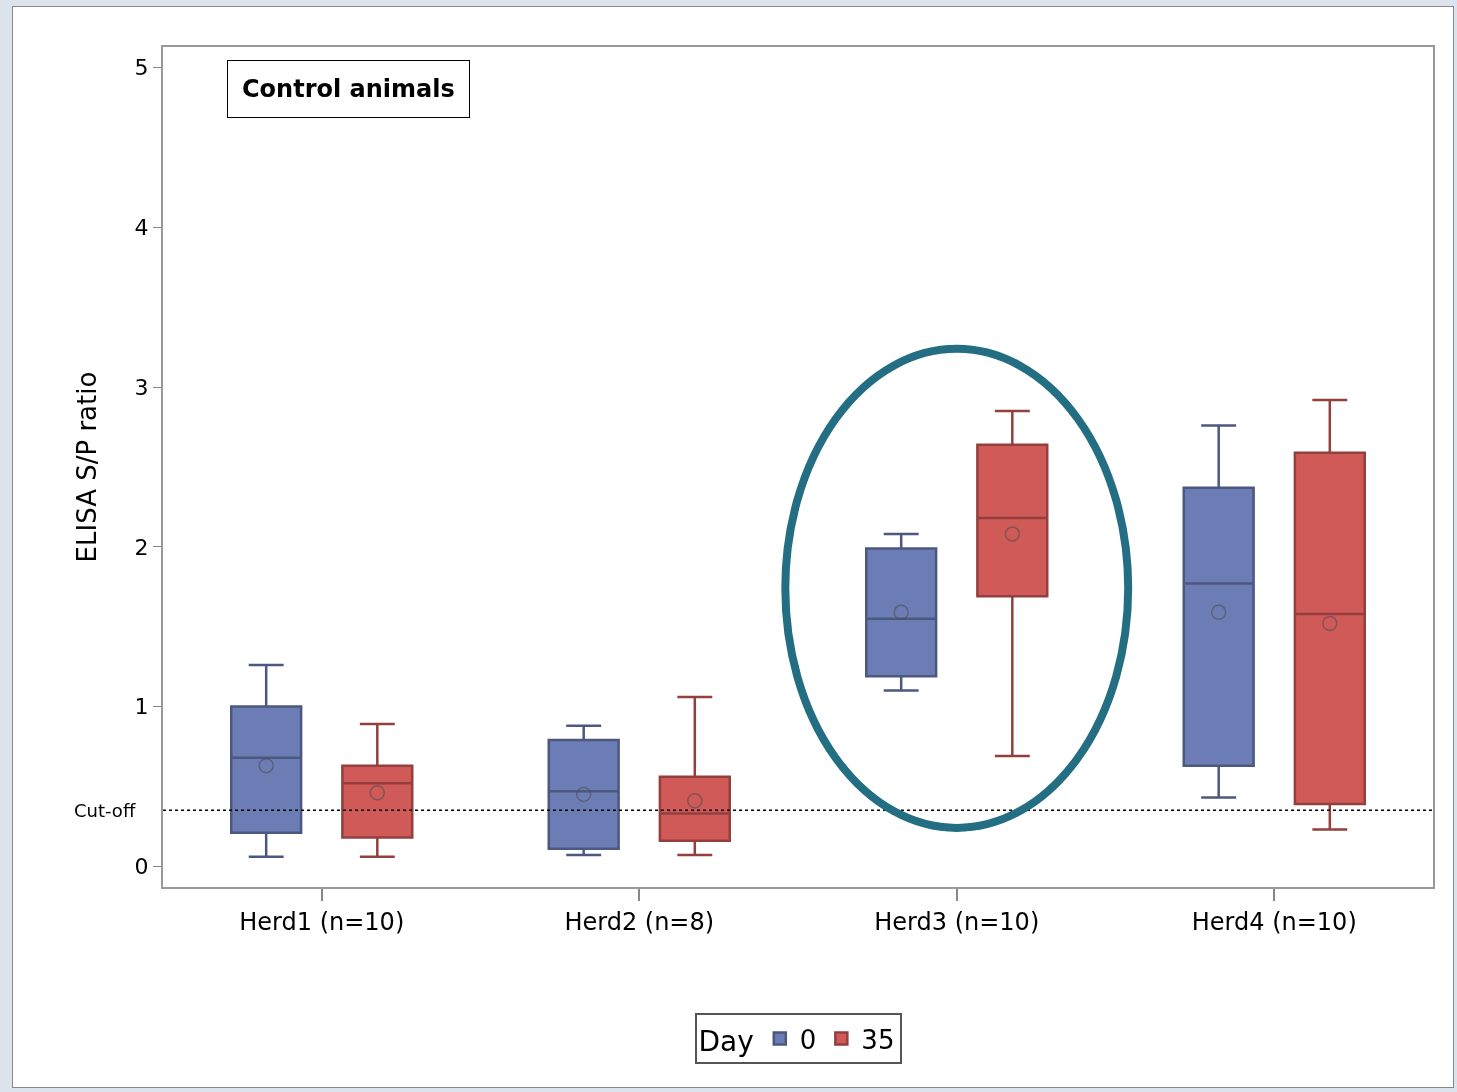 This screenshot has height=1092, width=1457. What do you see at coordinates (957, 921) in the screenshot?
I see `x-tick-label: Herd3 (n=10)` at bounding box center [957, 921].